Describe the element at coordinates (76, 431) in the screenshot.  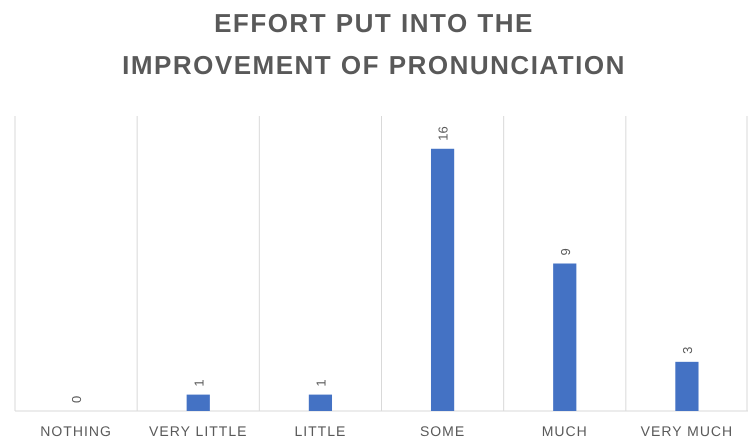
I see `x-tick-label: NOTHING` at that location.